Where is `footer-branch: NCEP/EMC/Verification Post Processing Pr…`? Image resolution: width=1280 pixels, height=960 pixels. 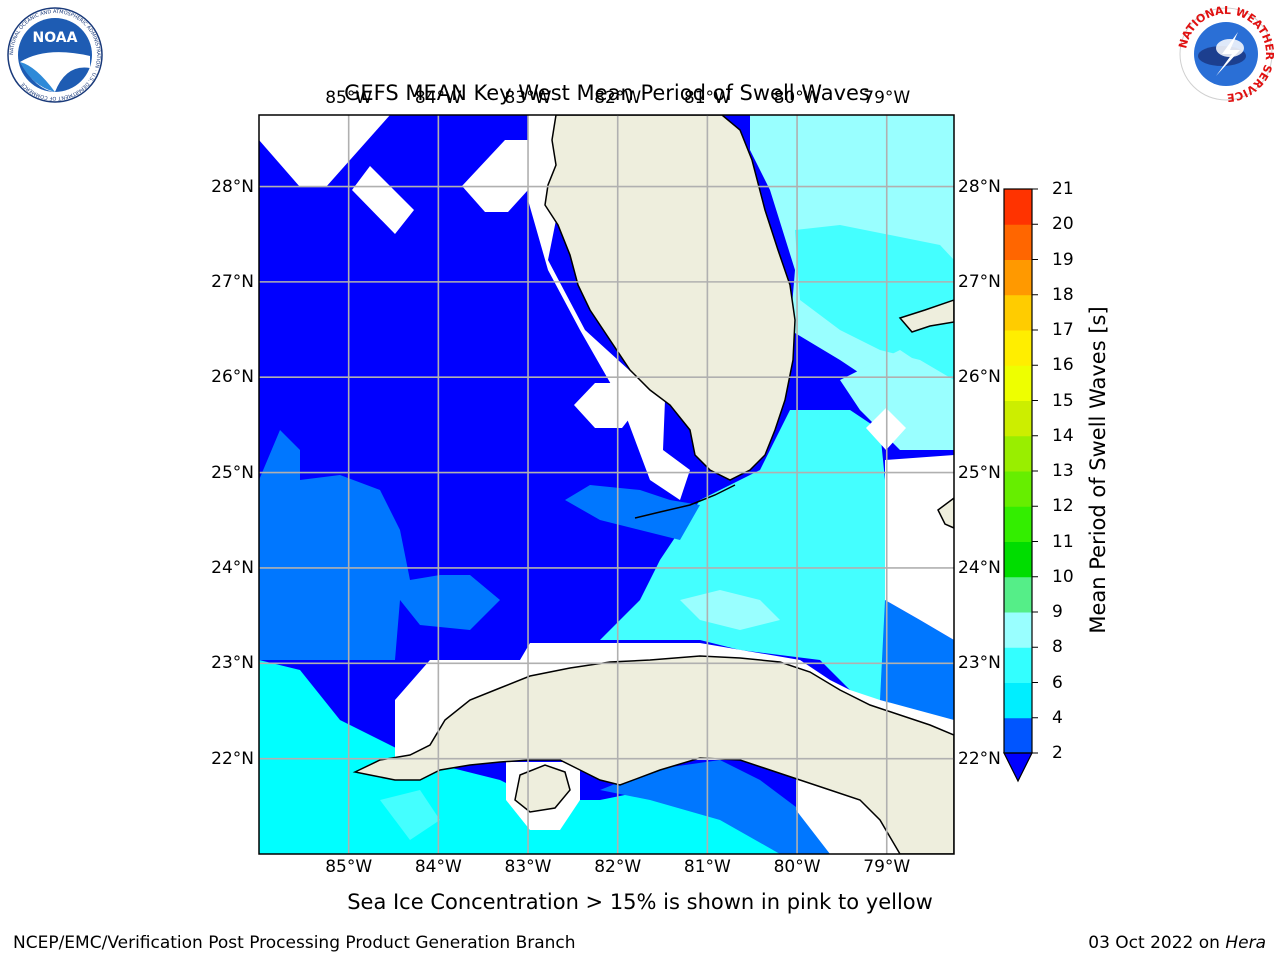 footer-branch: NCEP/EMC/Verification Post Processing Pr… is located at coordinates (294, 943).